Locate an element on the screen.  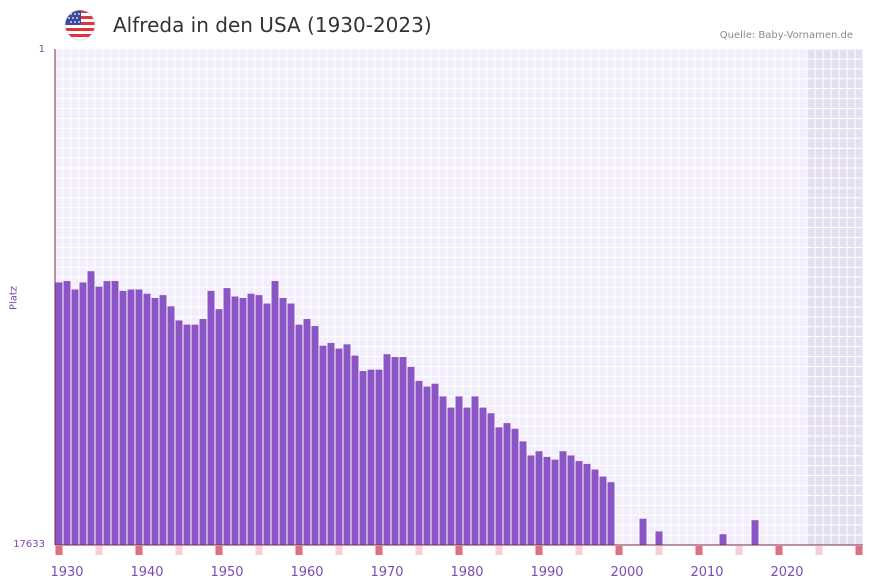
half-decade-marker-2004 is located at coordinates (659, 550).